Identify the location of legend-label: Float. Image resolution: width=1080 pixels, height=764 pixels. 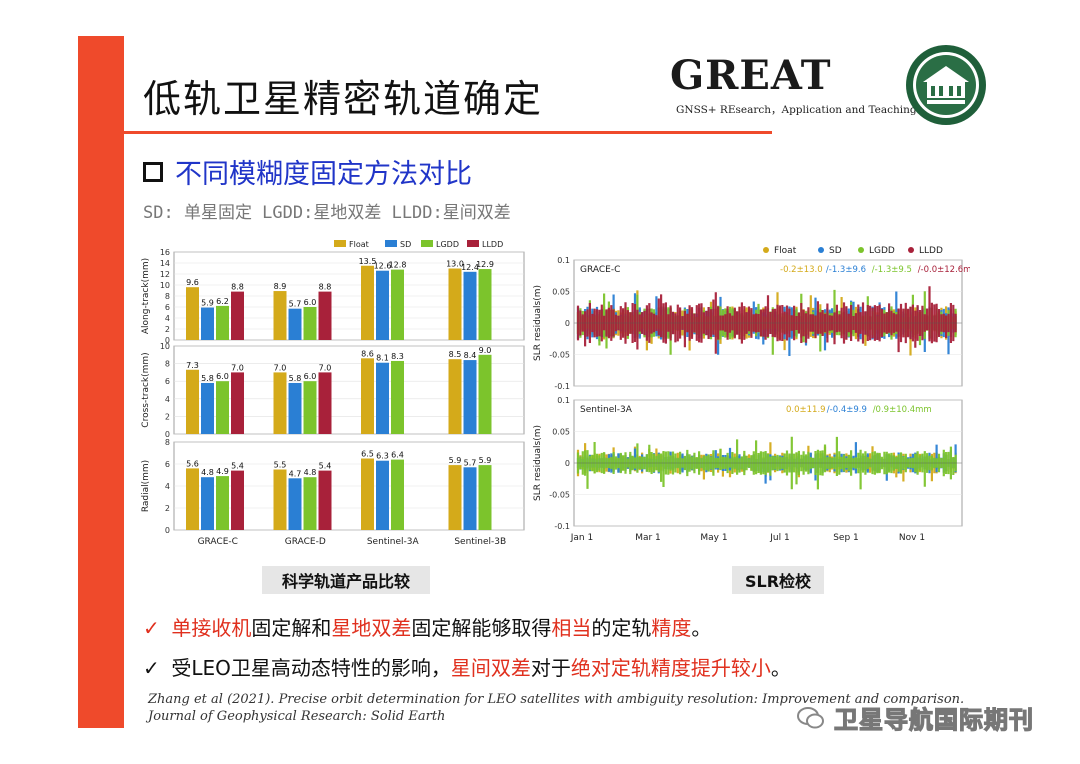
(359, 244).